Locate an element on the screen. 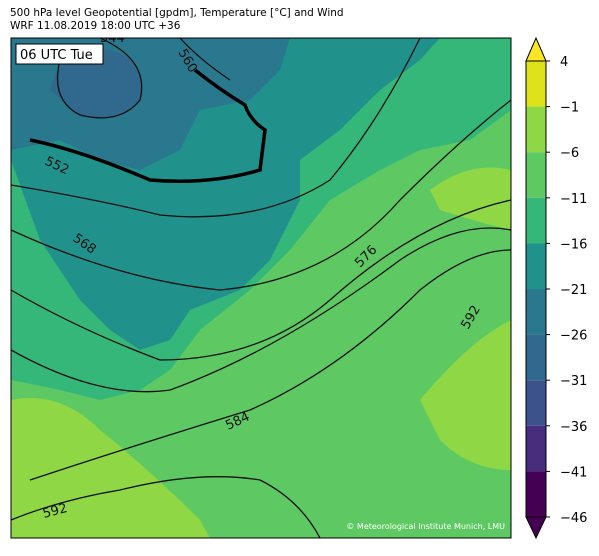 Image resolution: width=599 pixels, height=556 pixels. colorbar-tick-label: −21 is located at coordinates (573, 290).